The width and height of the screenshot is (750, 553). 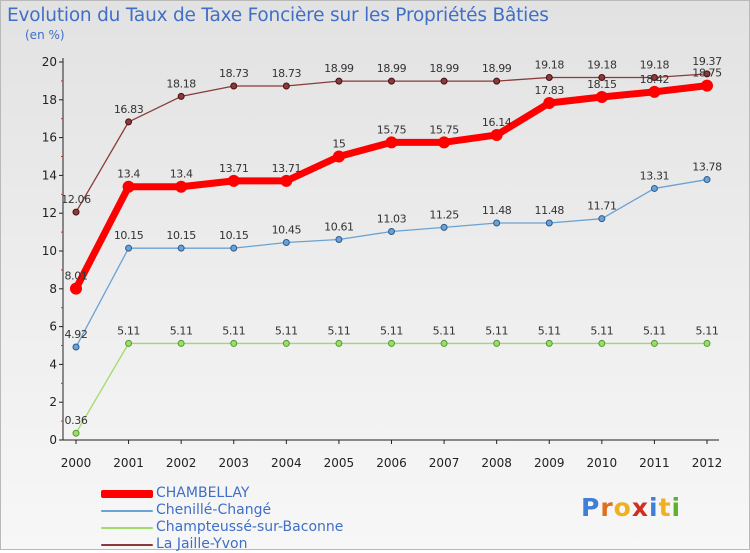 What do you see at coordinates (640, 507) in the screenshot?
I see `logo-letter: x` at bounding box center [640, 507].